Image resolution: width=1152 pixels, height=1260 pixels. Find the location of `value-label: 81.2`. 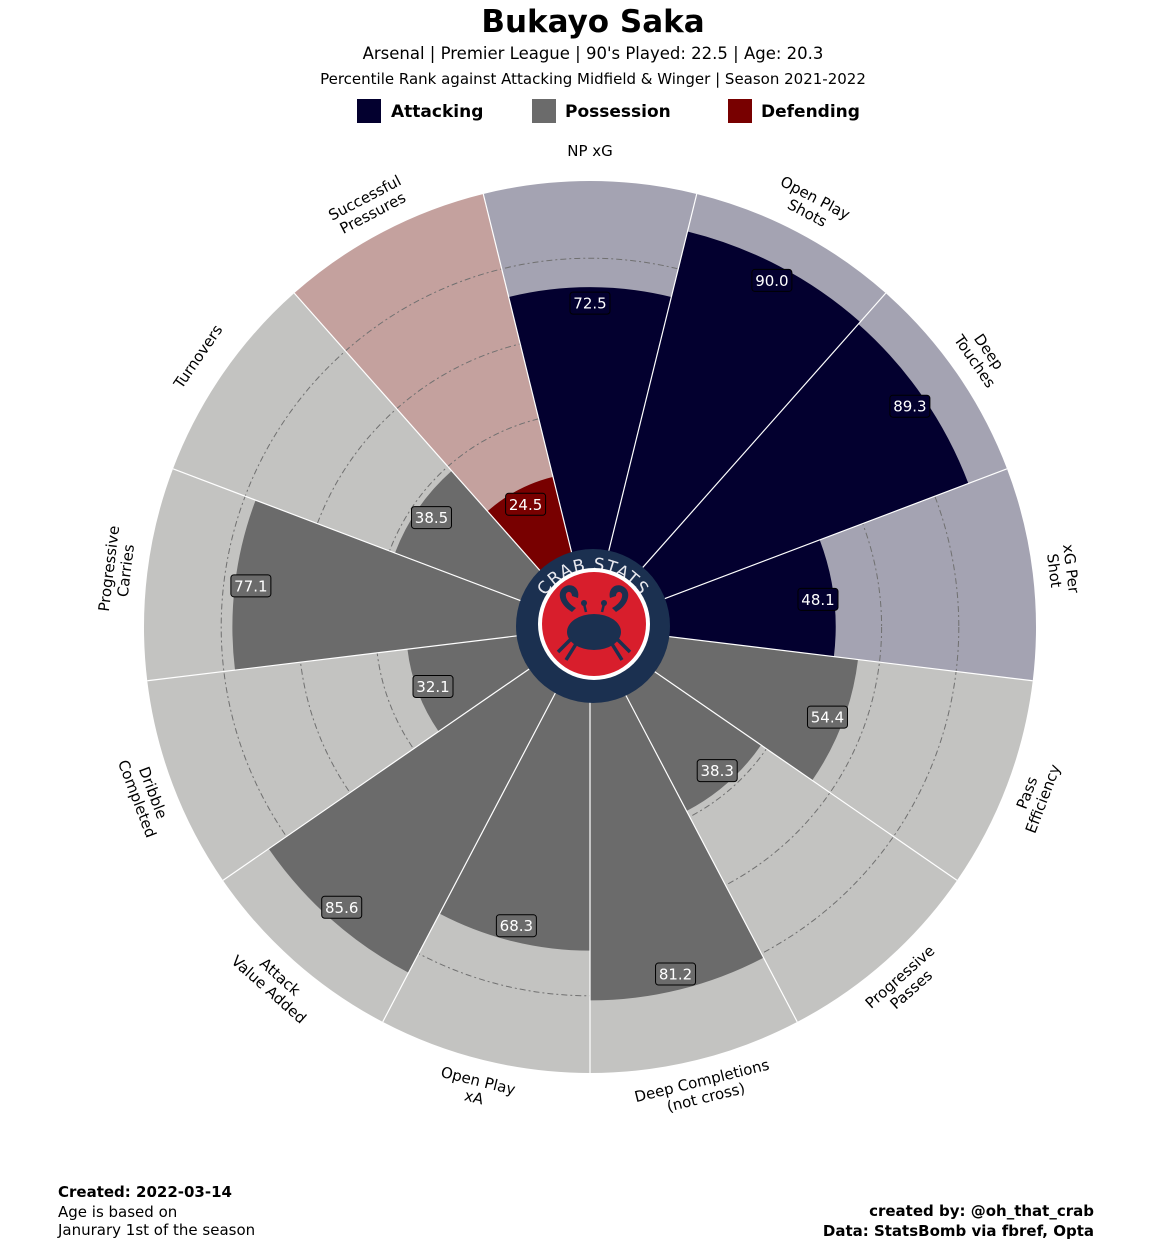

value-label: 81.2 is located at coordinates (676, 974).